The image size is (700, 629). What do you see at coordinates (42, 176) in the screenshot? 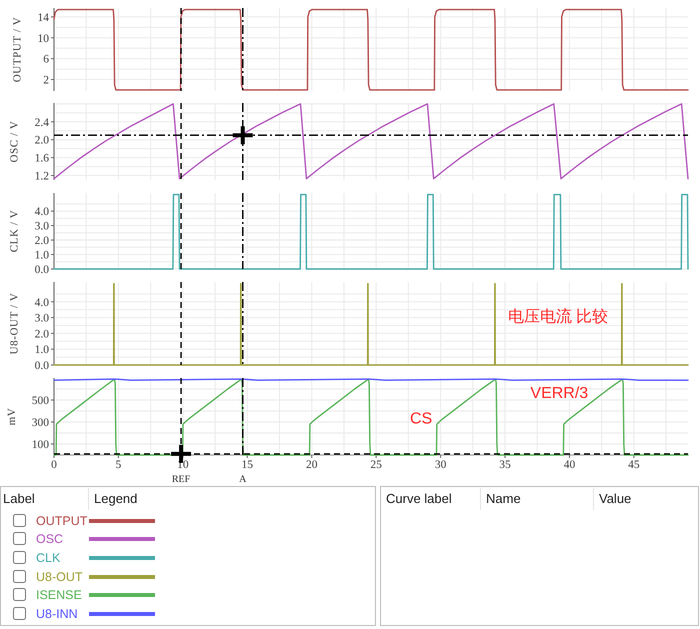
I see `y-tick-label: 1.2` at bounding box center [42, 176].